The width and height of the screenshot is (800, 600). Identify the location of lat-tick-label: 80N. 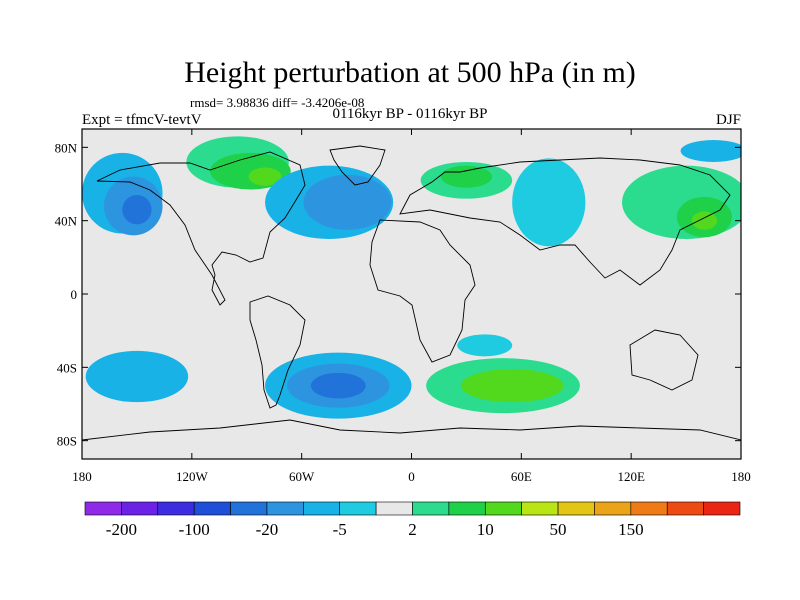
(66, 147).